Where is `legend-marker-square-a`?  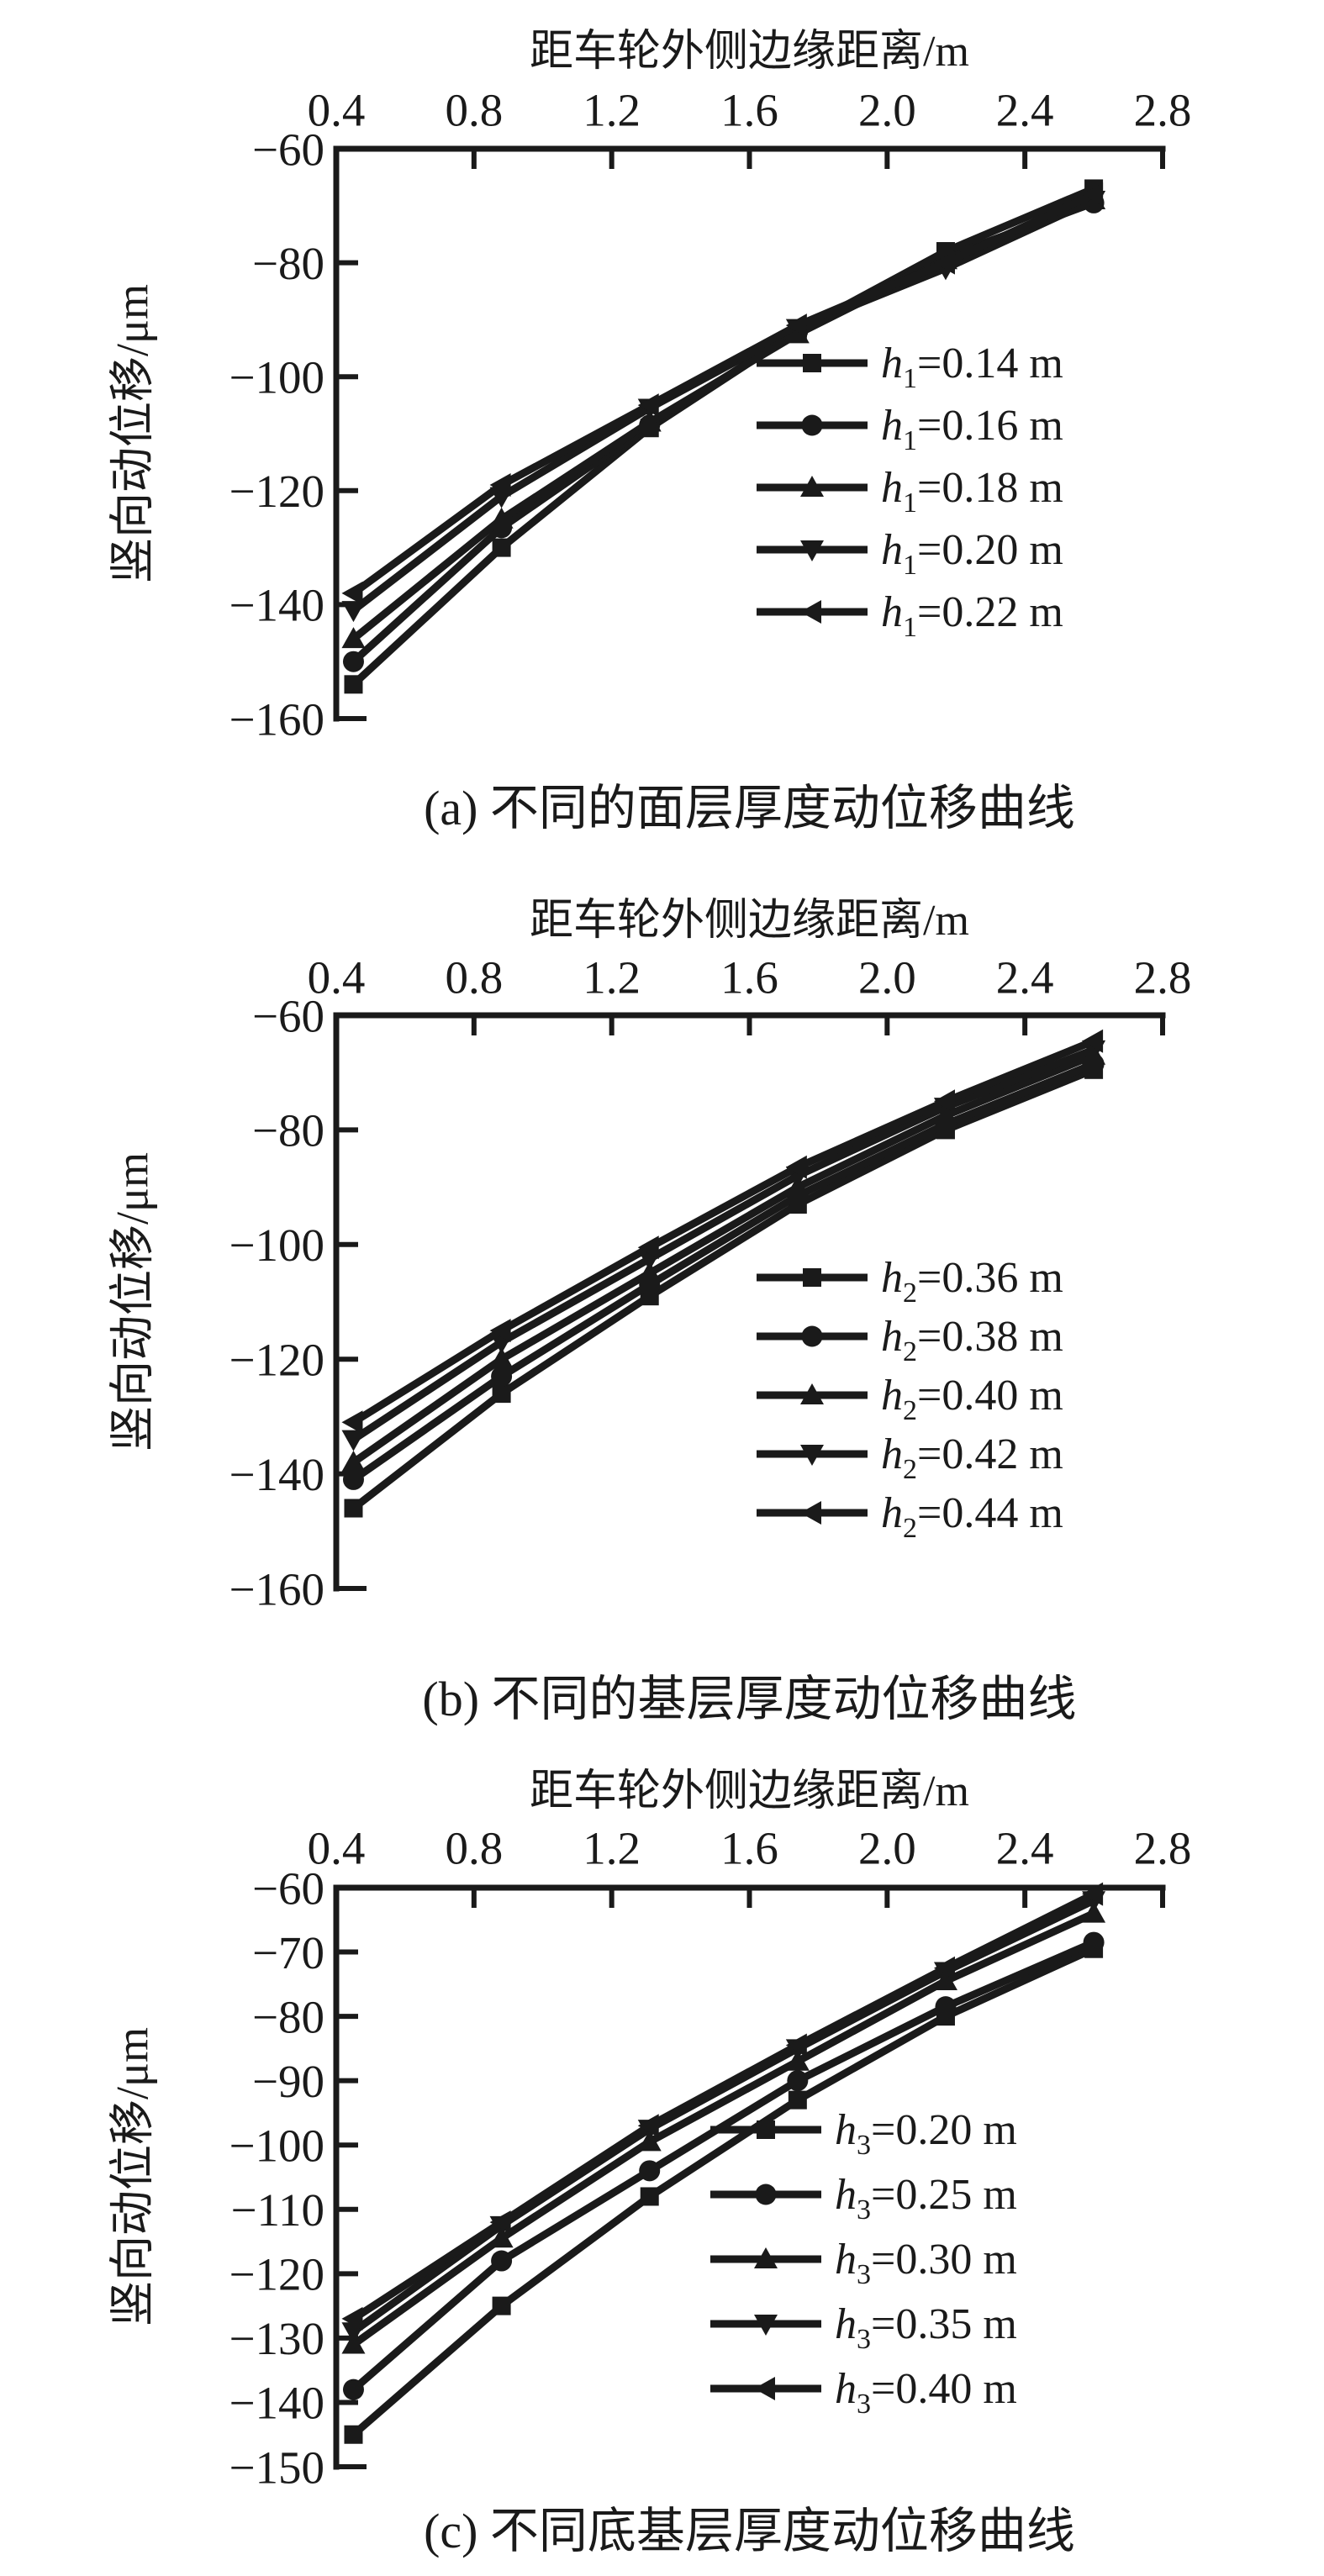
legend-marker-square-a is located at coordinates (812, 363).